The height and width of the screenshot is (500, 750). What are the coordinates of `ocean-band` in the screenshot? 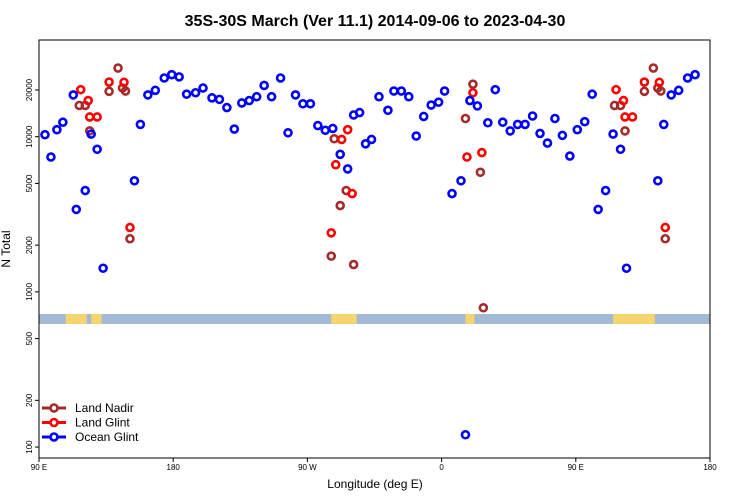 It's located at (374, 319).